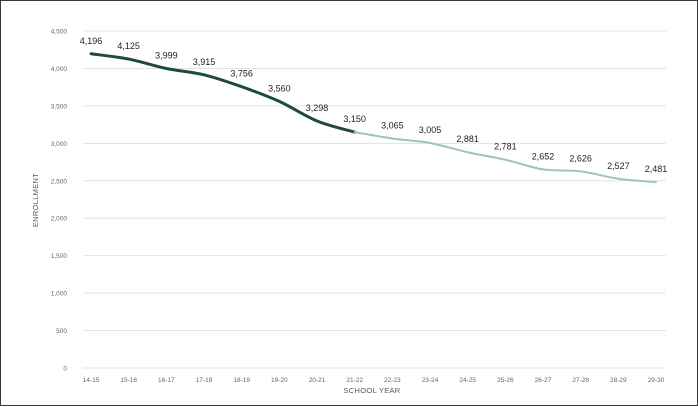 Image resolution: width=698 pixels, height=407 pixels. What do you see at coordinates (59, 219) in the screenshot?
I see `y-tick-label: 2,000` at bounding box center [59, 219].